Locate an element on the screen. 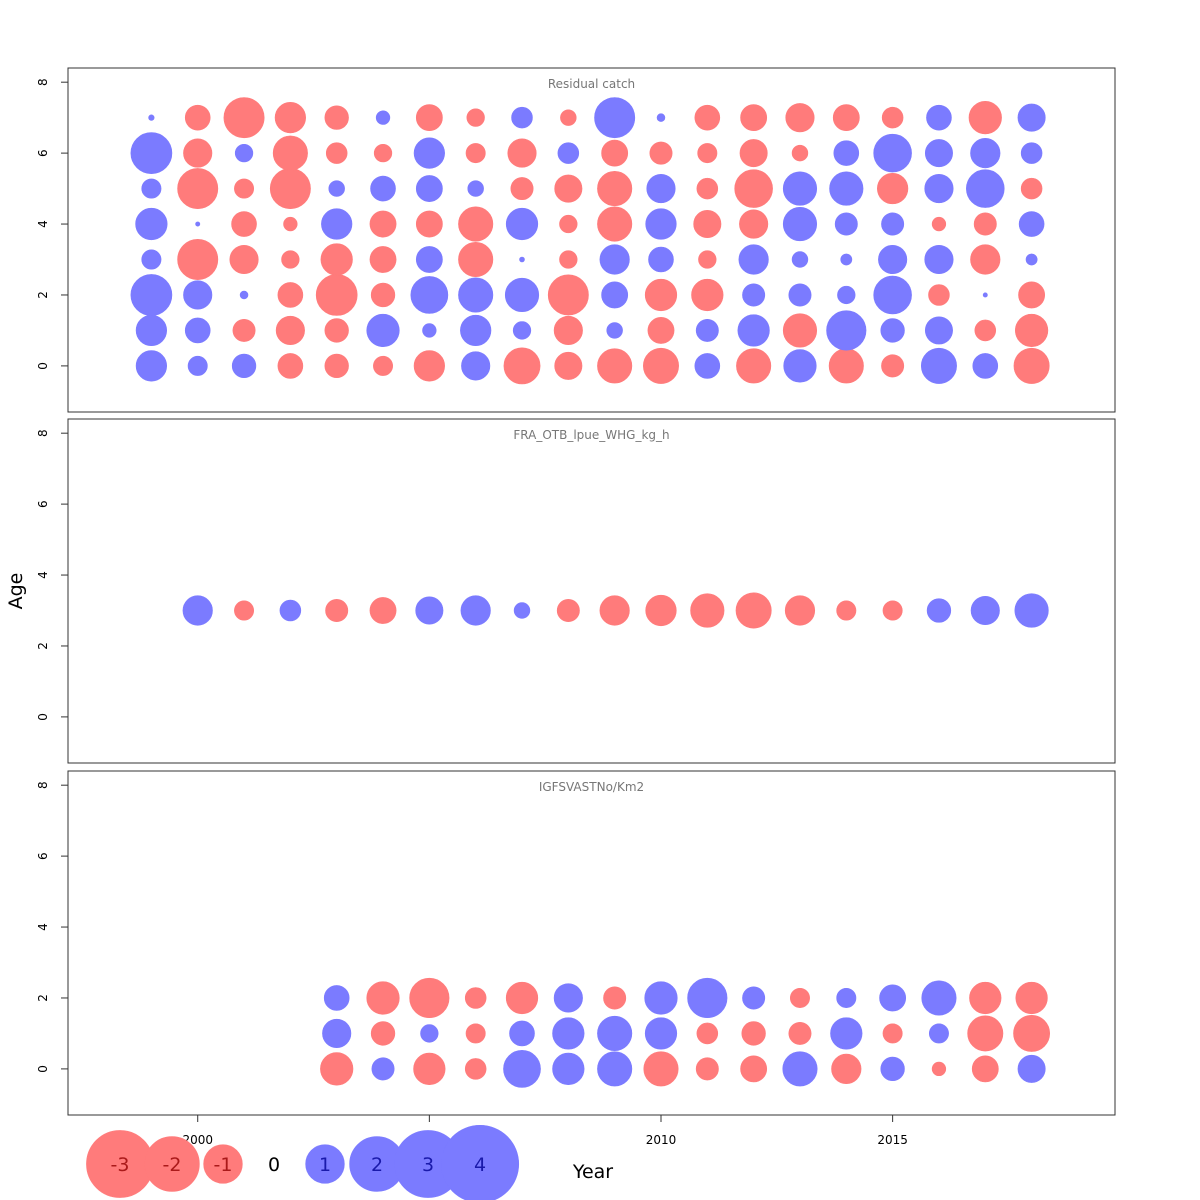  legend-label: 1 is located at coordinates (325, 1165).